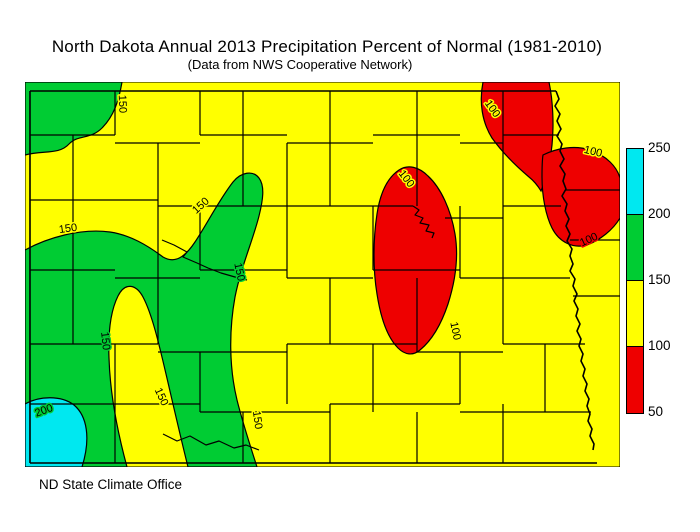  I want to click on region-green-northwest, so click(74, 119).